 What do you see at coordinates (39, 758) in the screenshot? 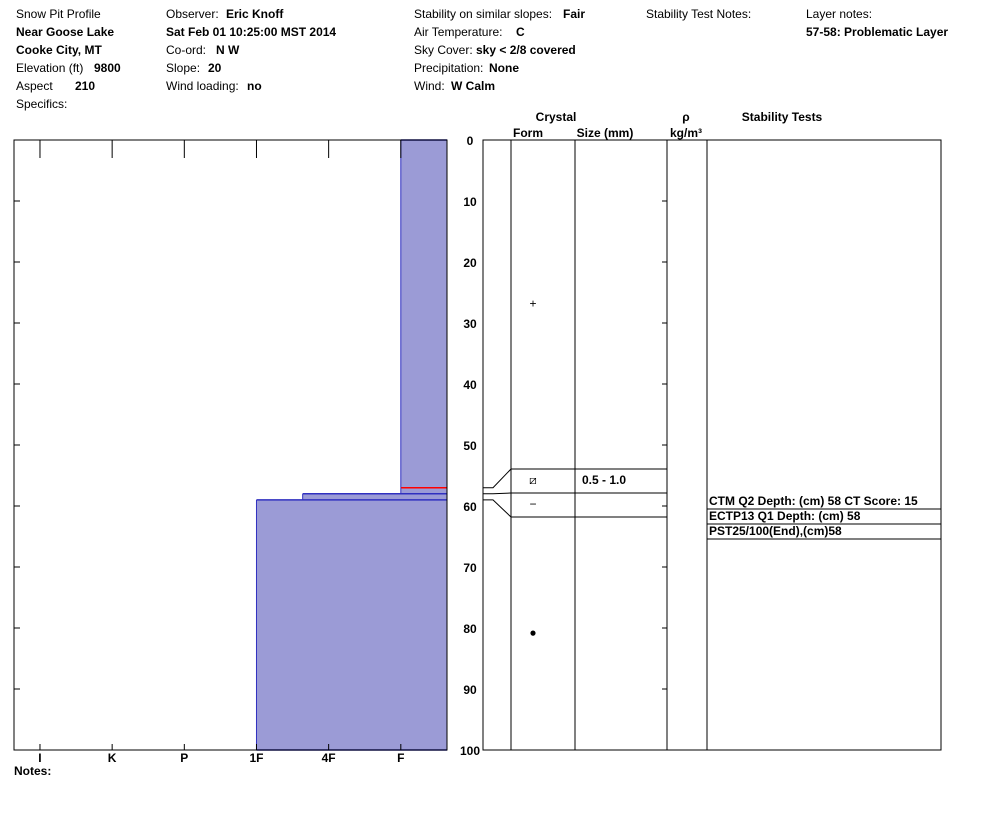
I see `x-tick-label: I` at bounding box center [39, 758].